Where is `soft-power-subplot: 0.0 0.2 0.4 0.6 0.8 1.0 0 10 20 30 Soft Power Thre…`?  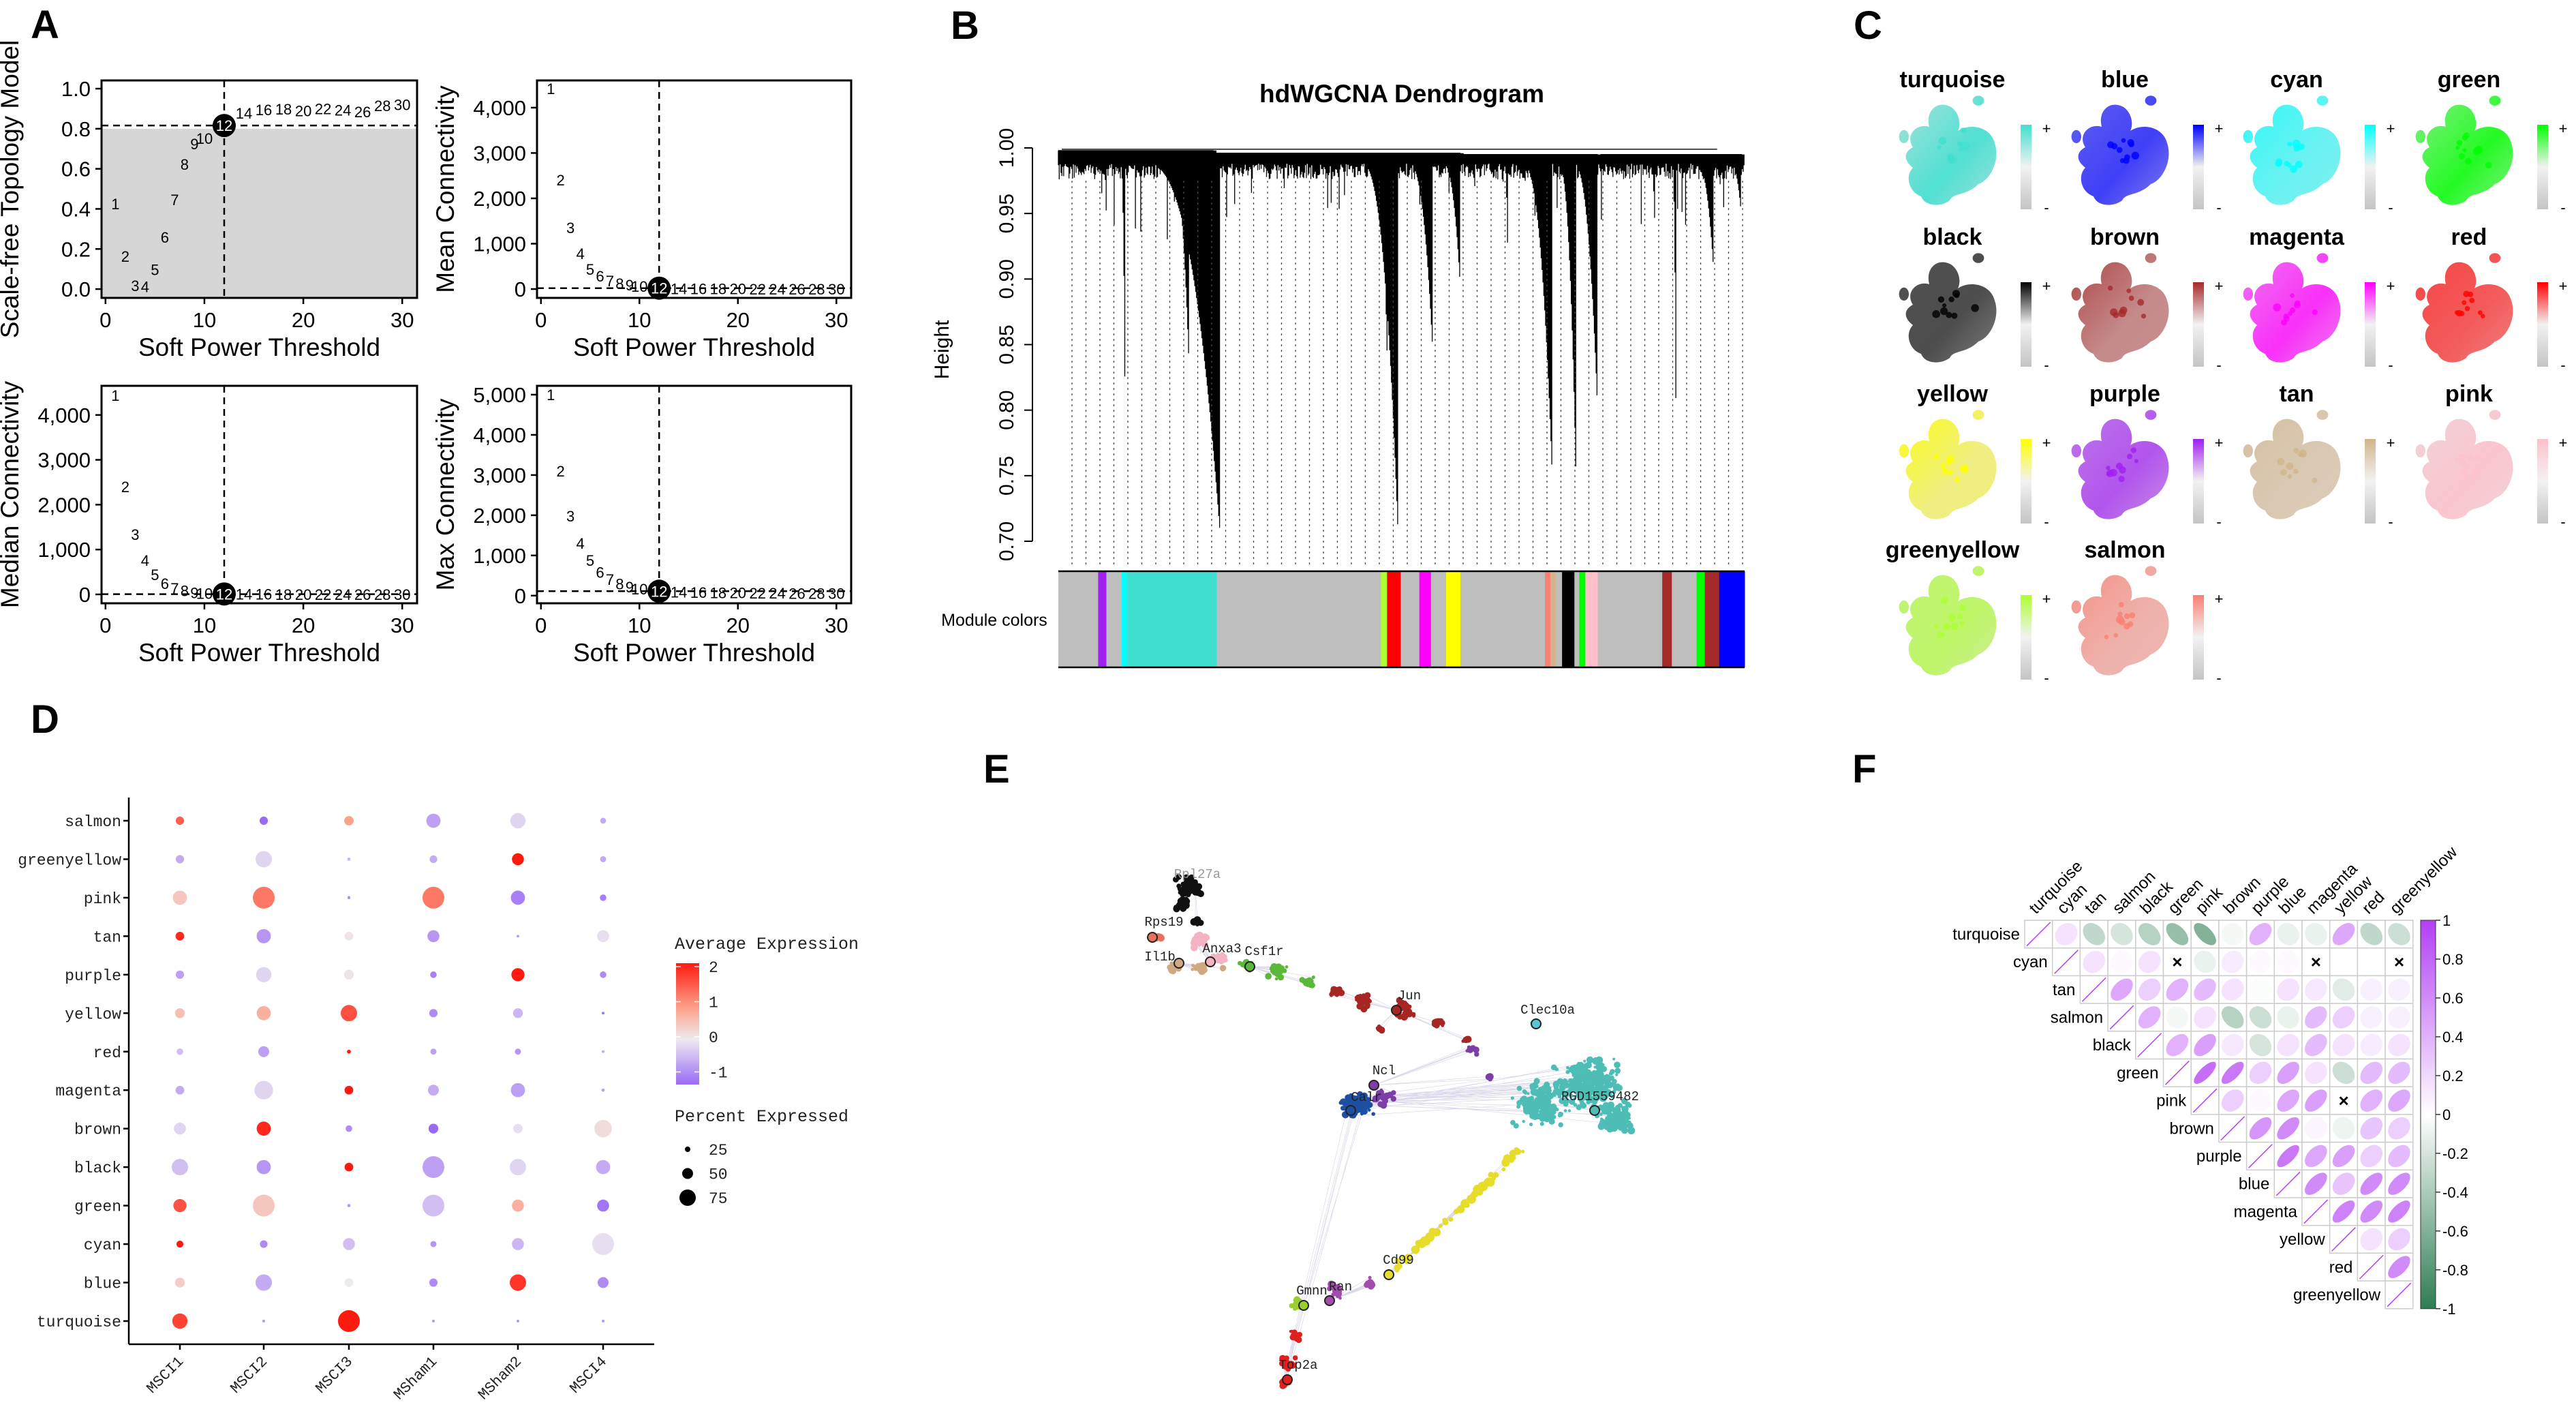 soft-power-subplot: 0.0 0.2 0.4 0.6 0.8 1.0 0 10 20 30 Soft Power Thre… is located at coordinates (209, 200).